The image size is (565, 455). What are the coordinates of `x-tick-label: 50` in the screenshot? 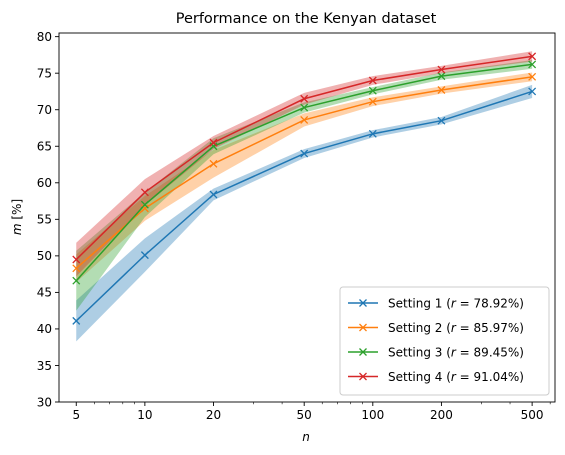 It's located at (304, 415).